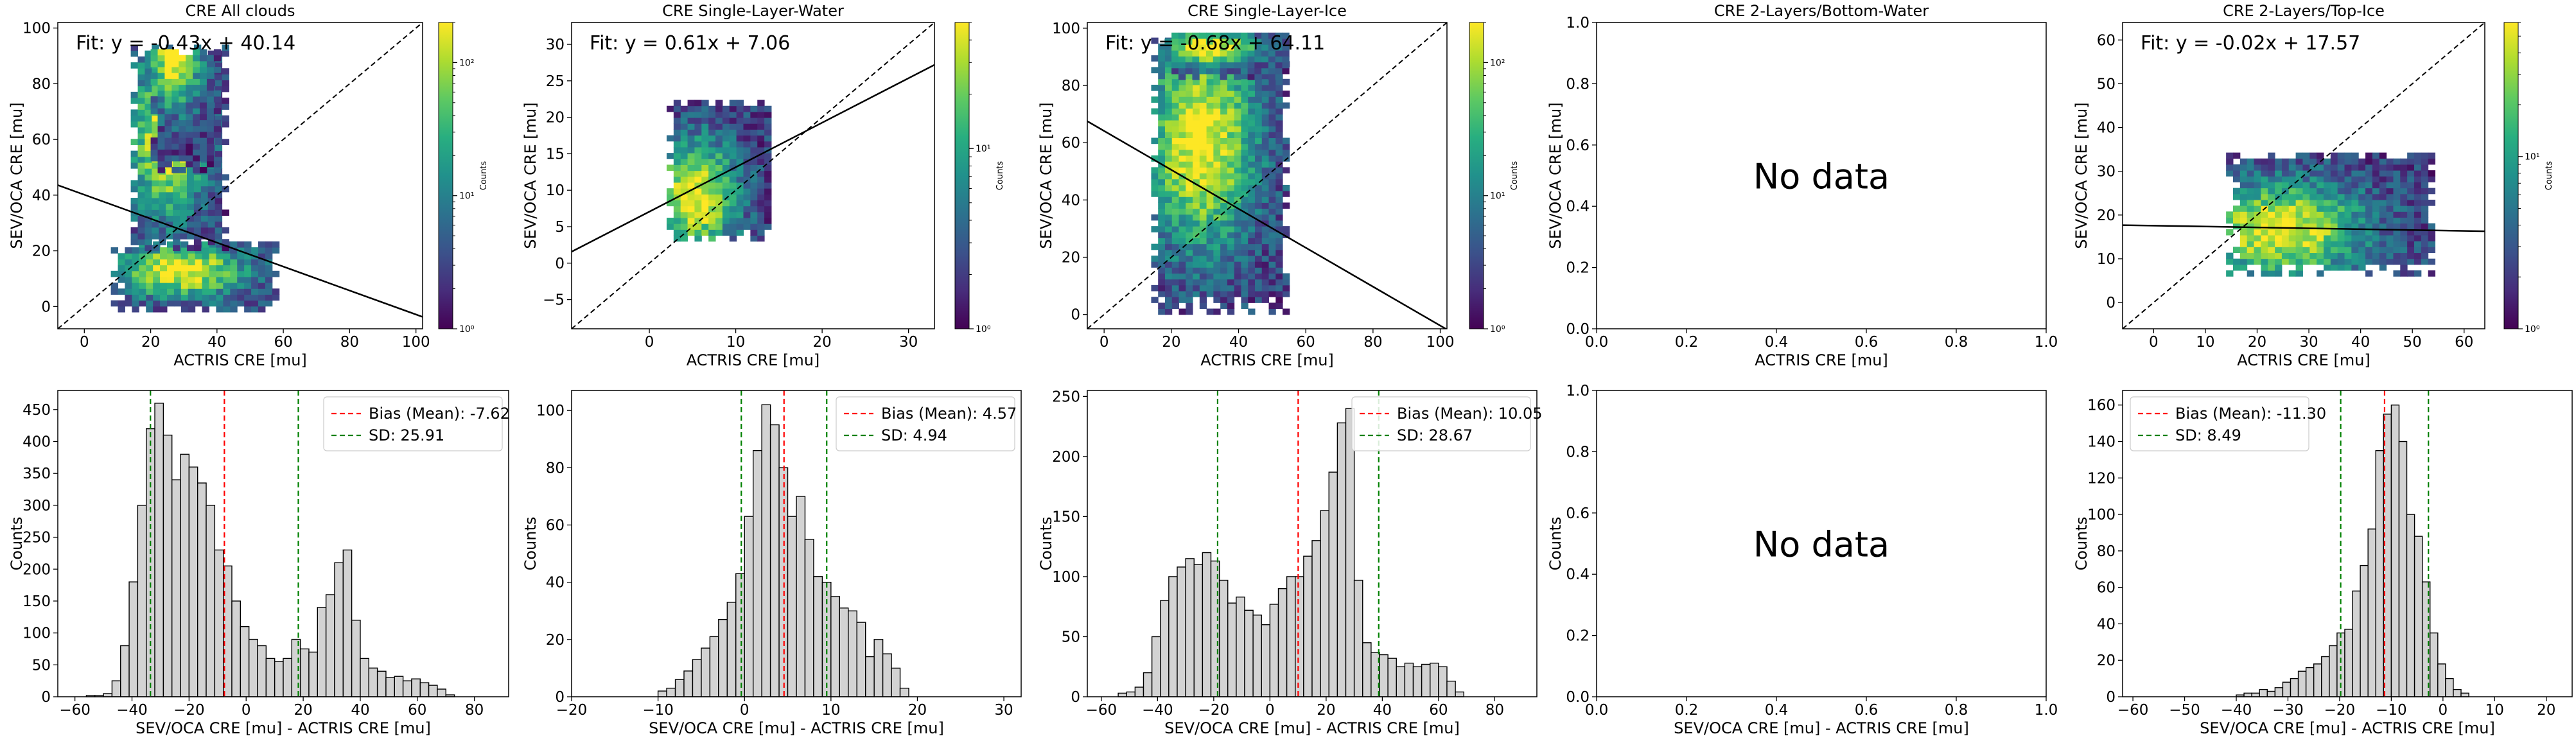 The width and height of the screenshot is (2576, 743). I want to click on y-tick-label: 60, so click(555, 526).